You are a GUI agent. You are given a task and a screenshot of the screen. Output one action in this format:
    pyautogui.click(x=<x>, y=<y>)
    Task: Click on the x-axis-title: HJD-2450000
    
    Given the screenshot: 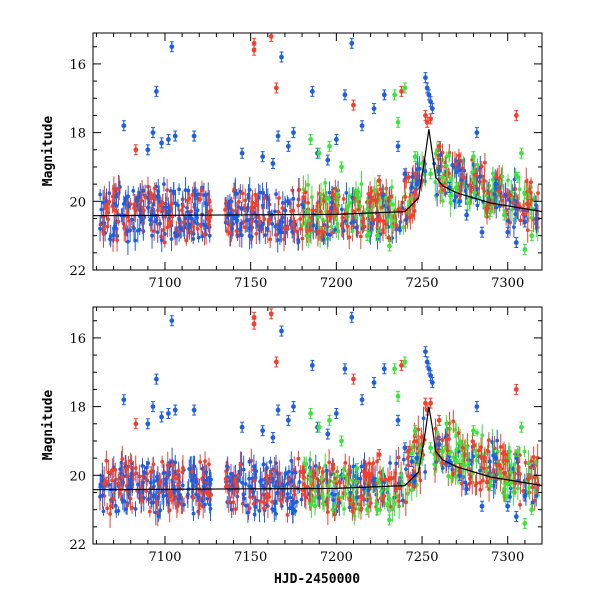 What is the action you would take?
    pyautogui.click(x=317, y=579)
    